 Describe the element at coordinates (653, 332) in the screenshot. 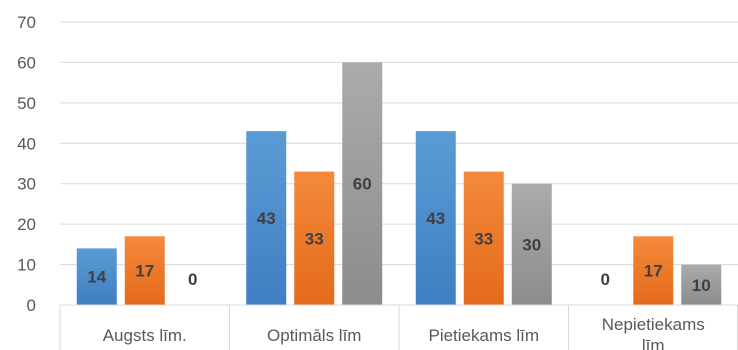

I see `x-tick-label: Nepietiekams līm` at that location.